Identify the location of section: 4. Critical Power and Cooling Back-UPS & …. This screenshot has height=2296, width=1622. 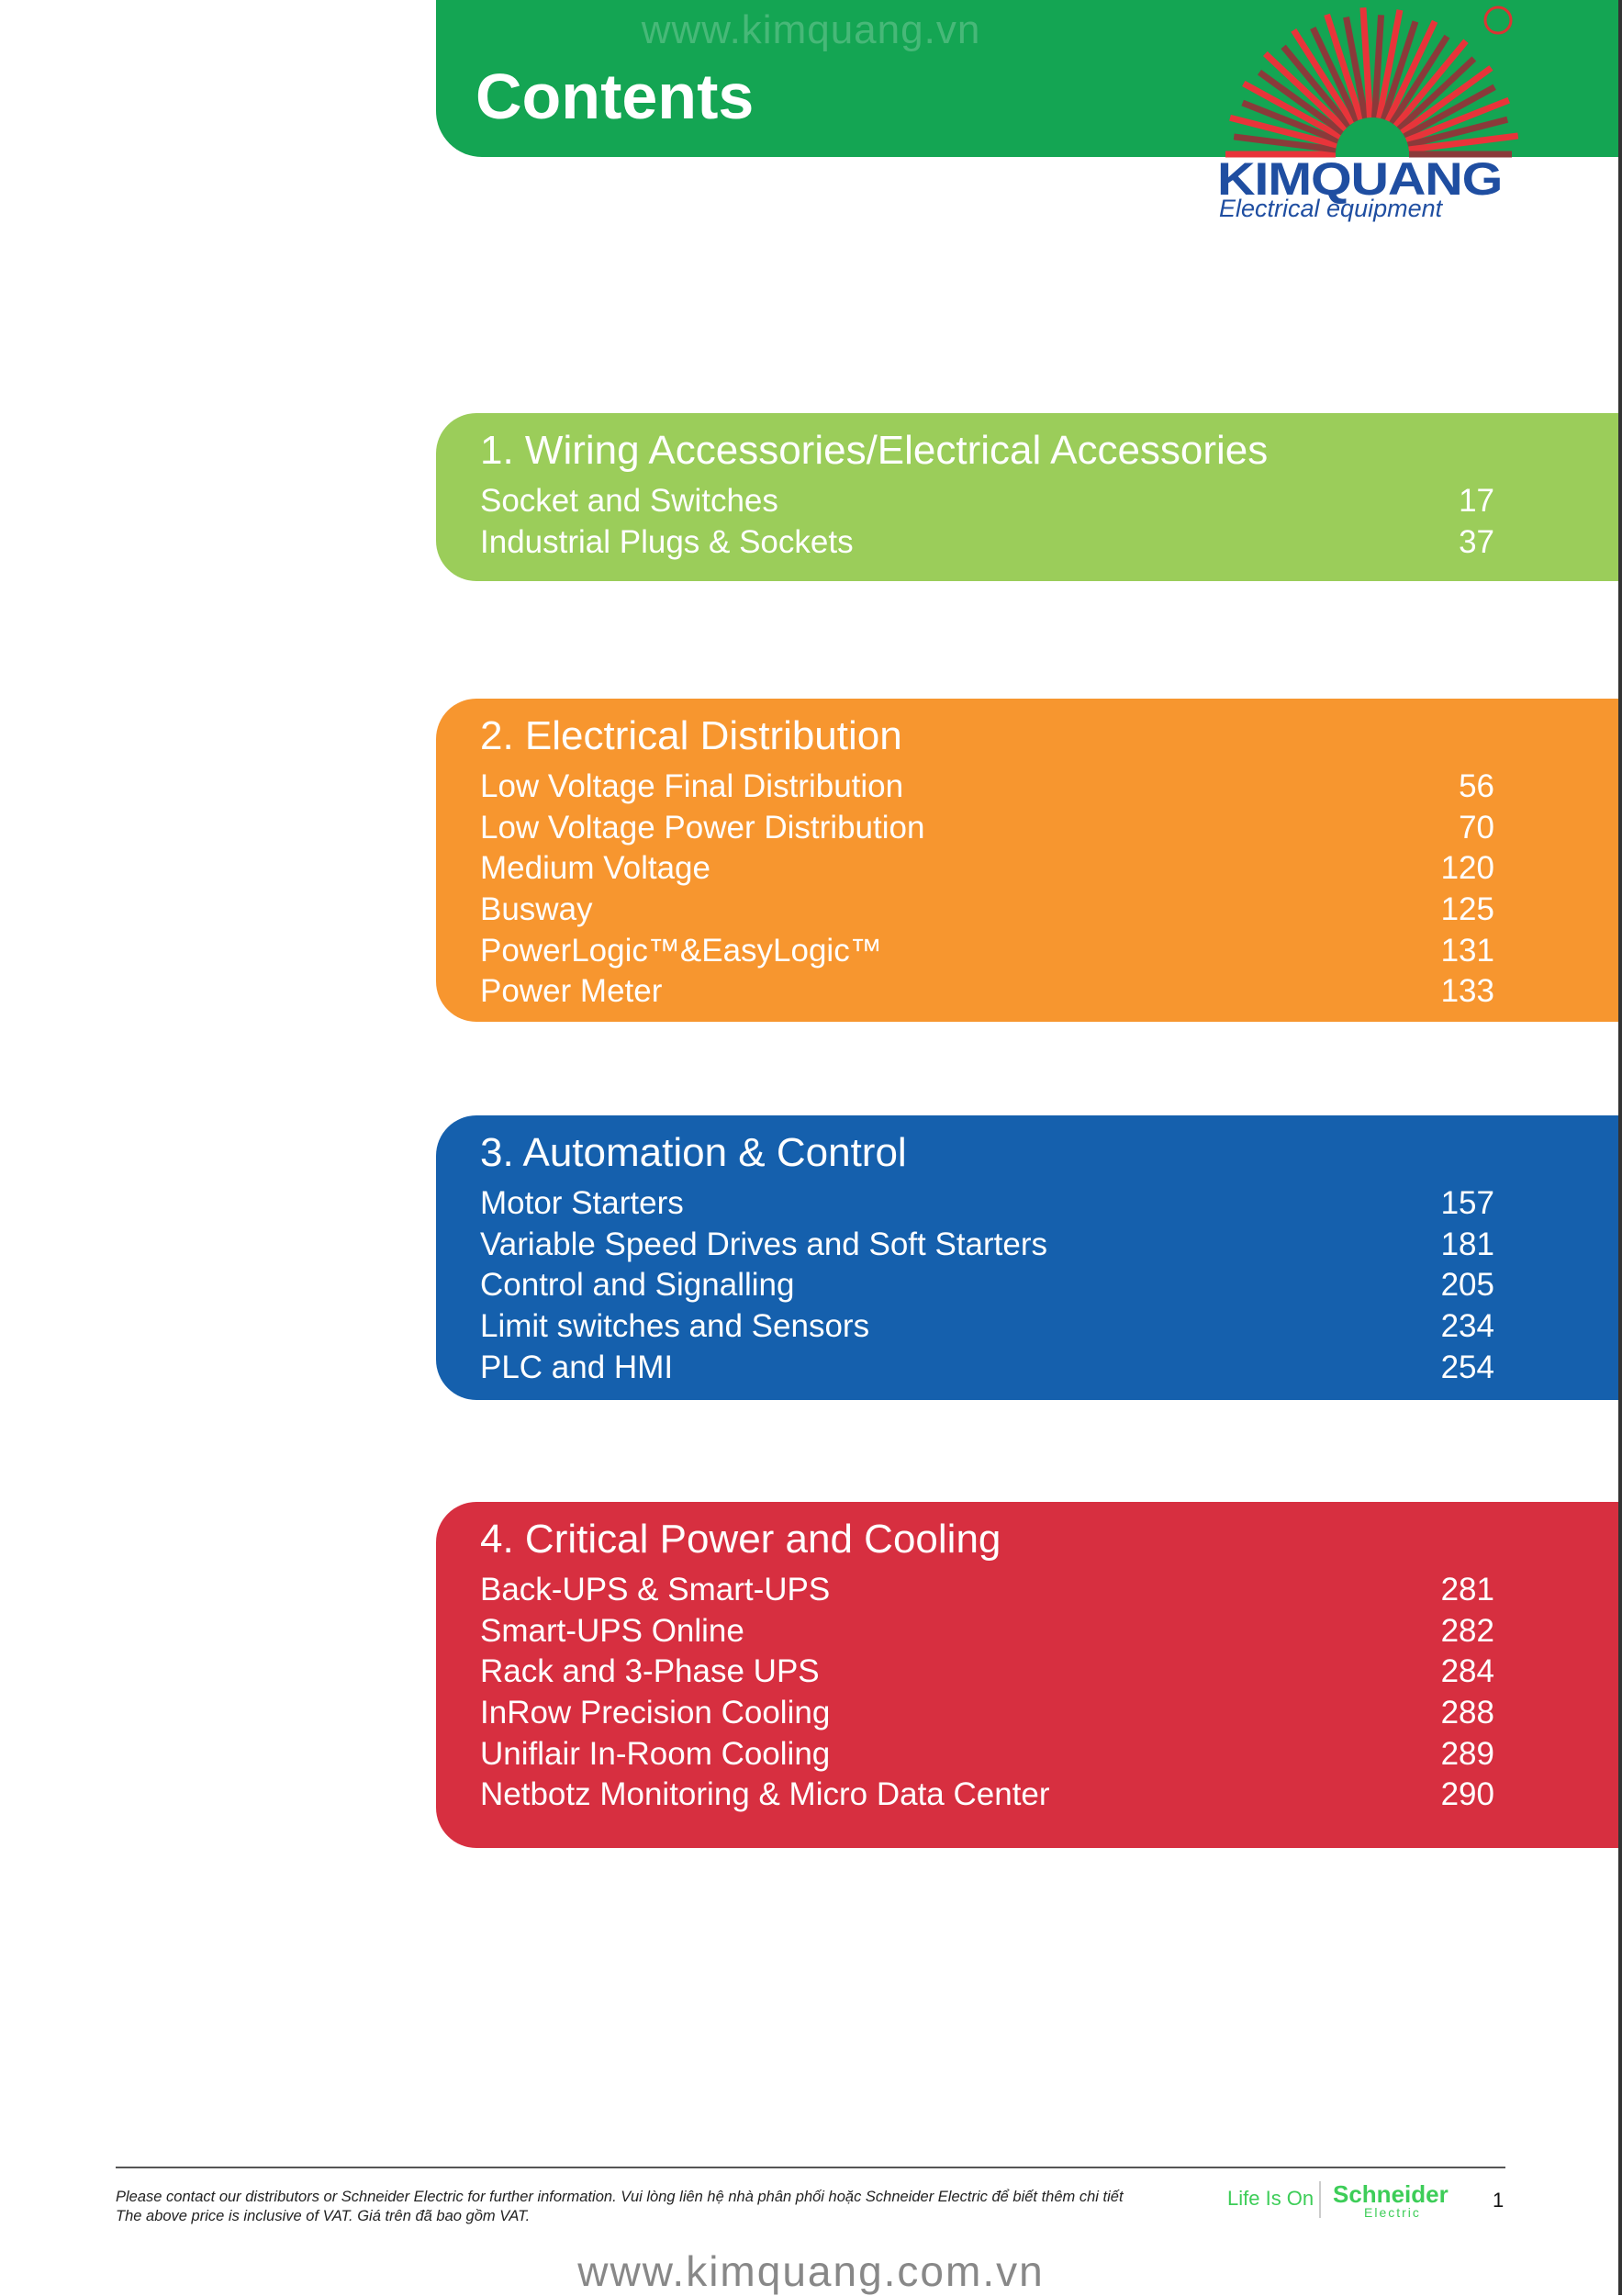
(1029, 1675).